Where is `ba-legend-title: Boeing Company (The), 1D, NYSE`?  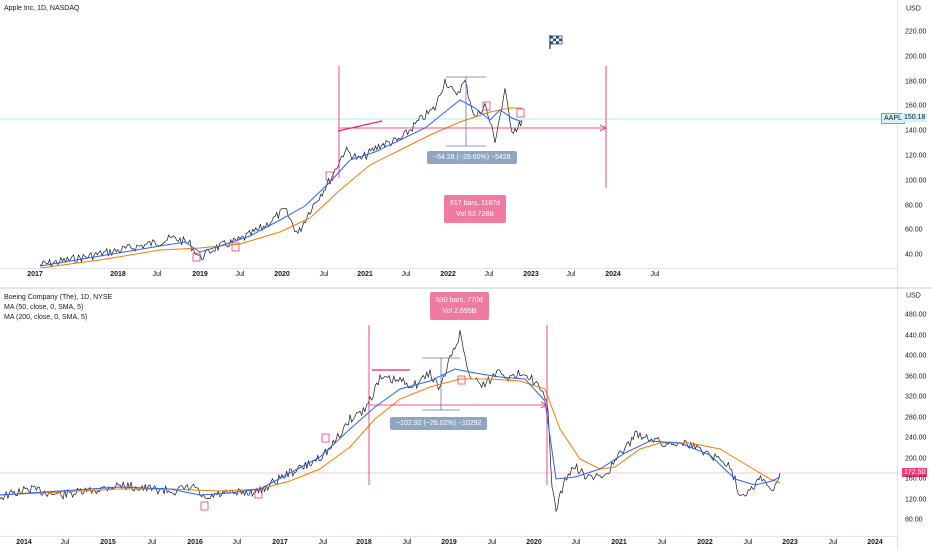
ba-legend-title: Boeing Company (The), 1D, NYSE is located at coordinates (58, 297).